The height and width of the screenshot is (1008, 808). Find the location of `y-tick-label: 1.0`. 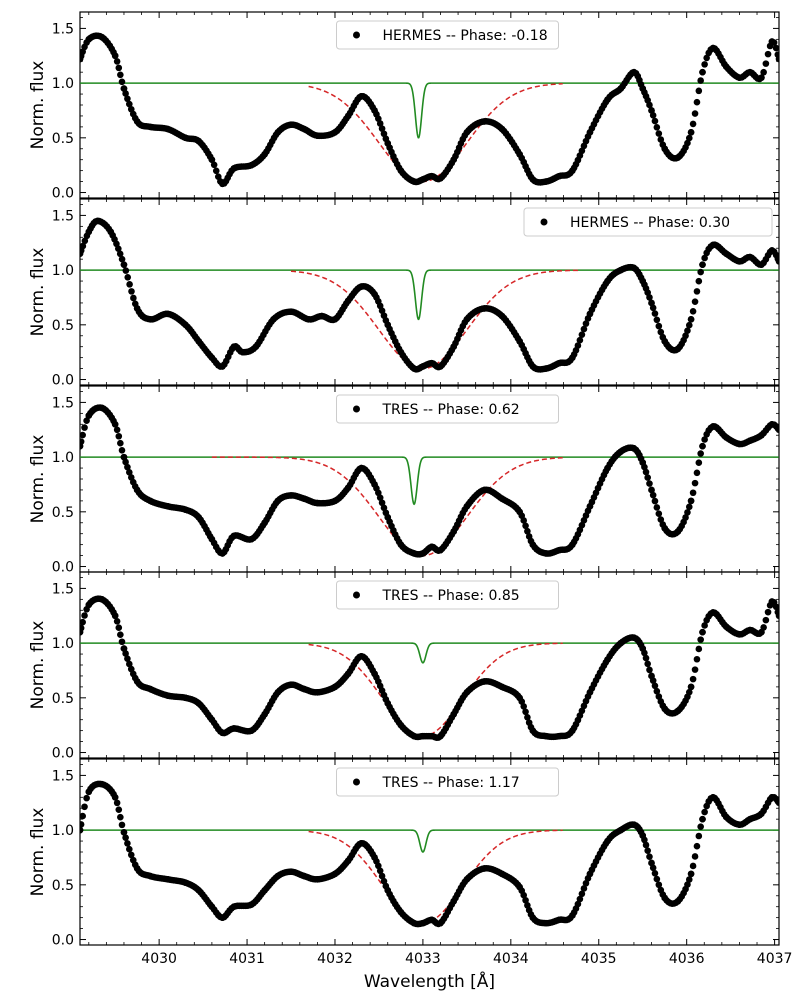

y-tick-label: 1.0 is located at coordinates (63, 271).